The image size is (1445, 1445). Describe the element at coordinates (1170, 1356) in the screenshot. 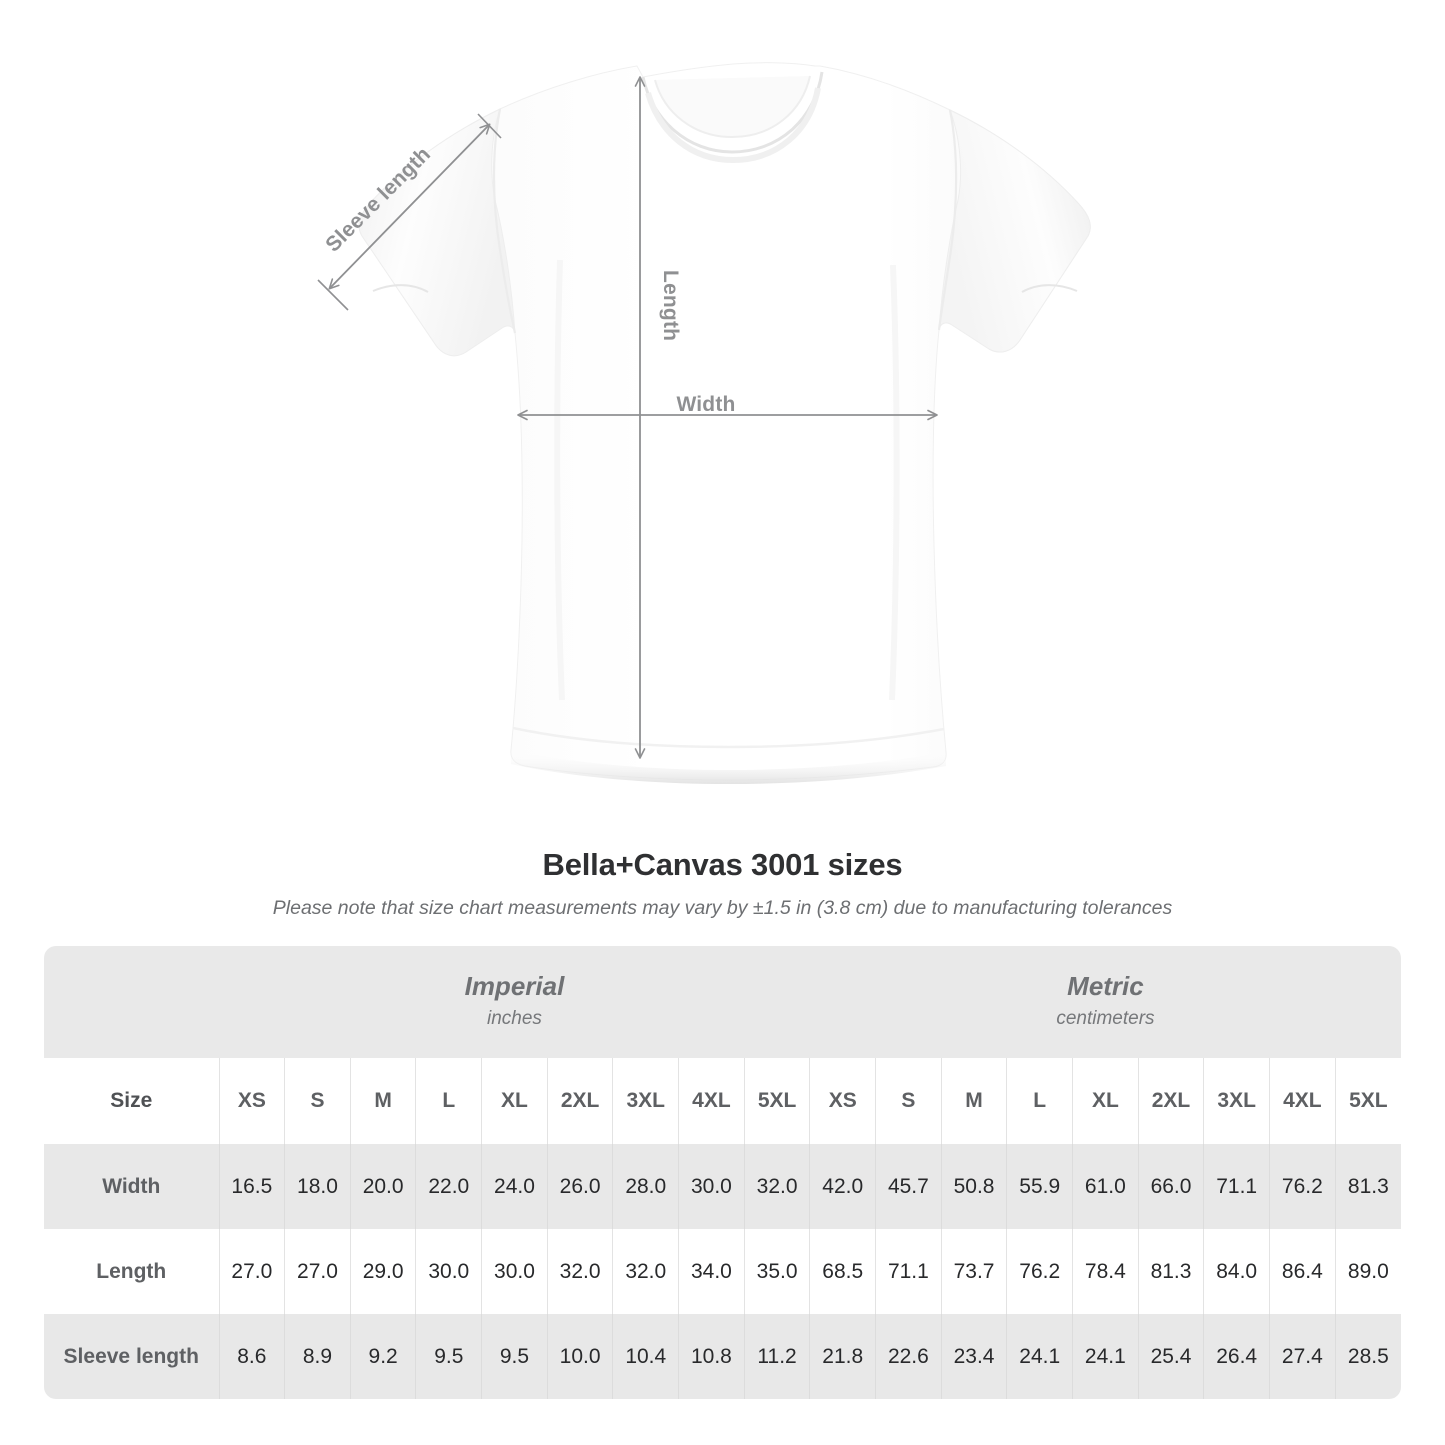

I see `measurement-cell: 25.4` at that location.